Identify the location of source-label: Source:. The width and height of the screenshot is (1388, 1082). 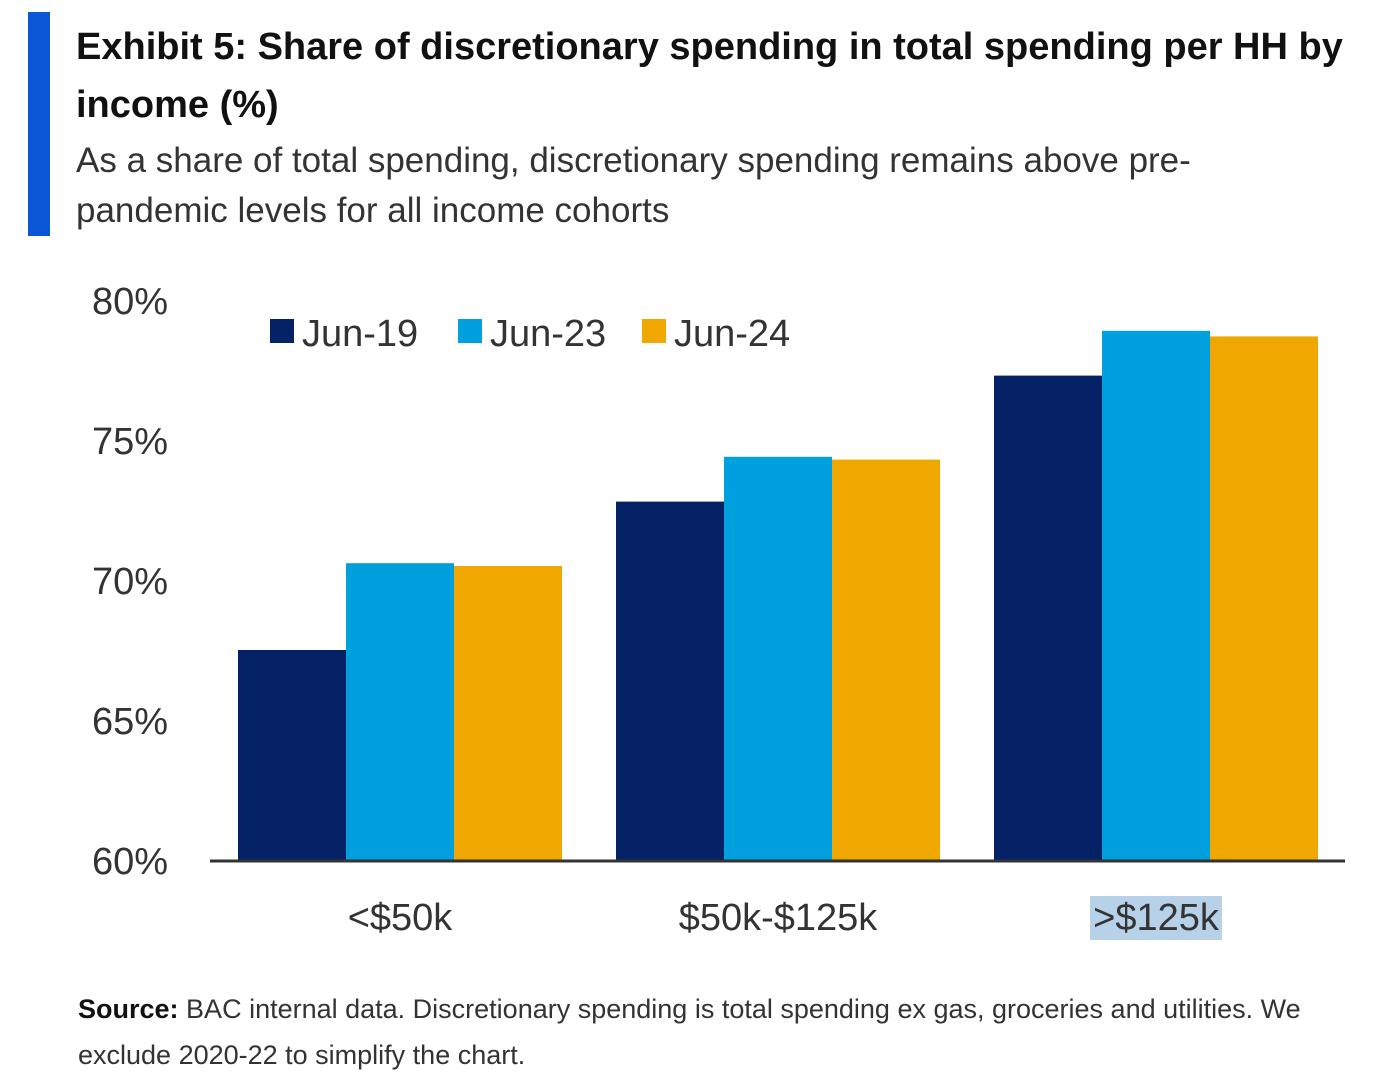
(128, 1009).